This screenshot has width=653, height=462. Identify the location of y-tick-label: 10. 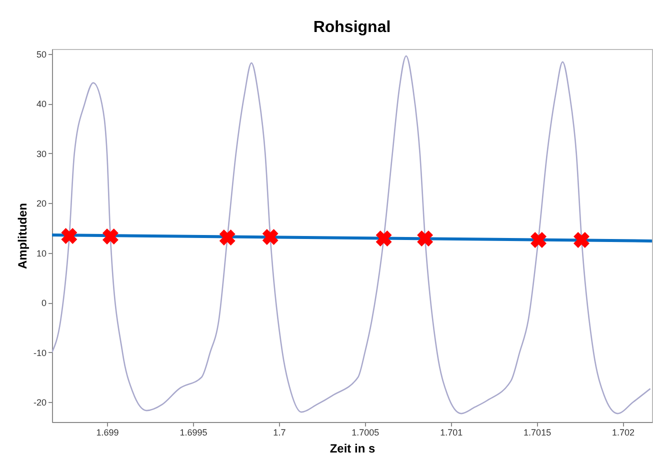
(41, 253).